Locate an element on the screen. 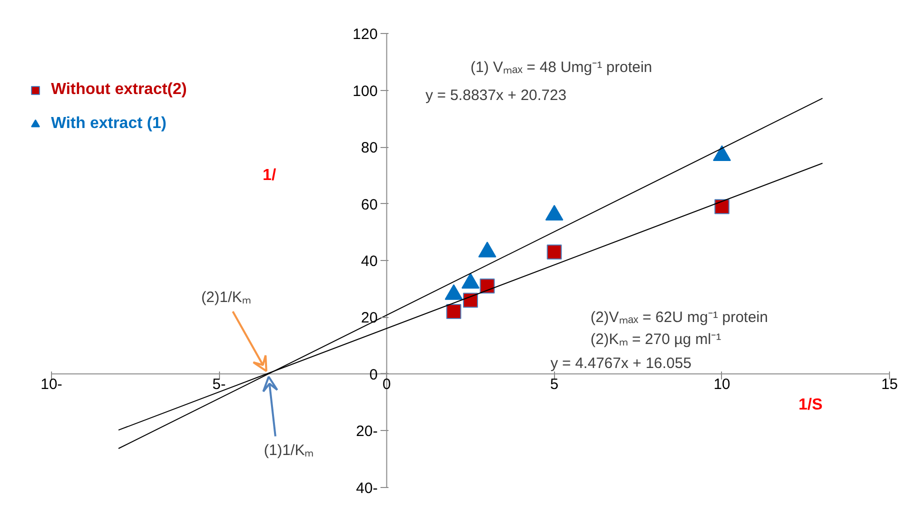  x-tick-label: 15 is located at coordinates (889, 384).